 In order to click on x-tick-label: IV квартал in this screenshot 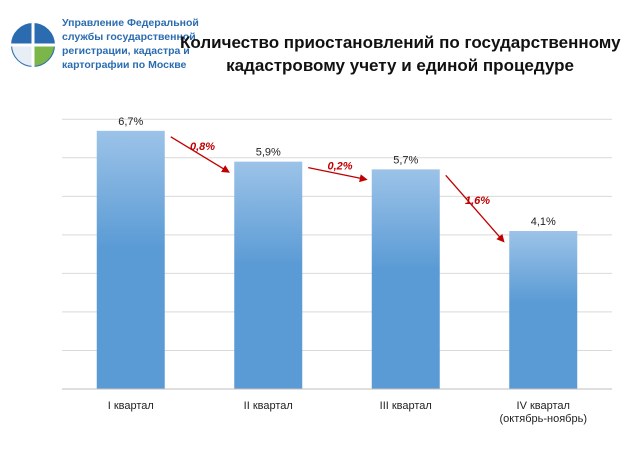, I will do `click(543, 406)`.